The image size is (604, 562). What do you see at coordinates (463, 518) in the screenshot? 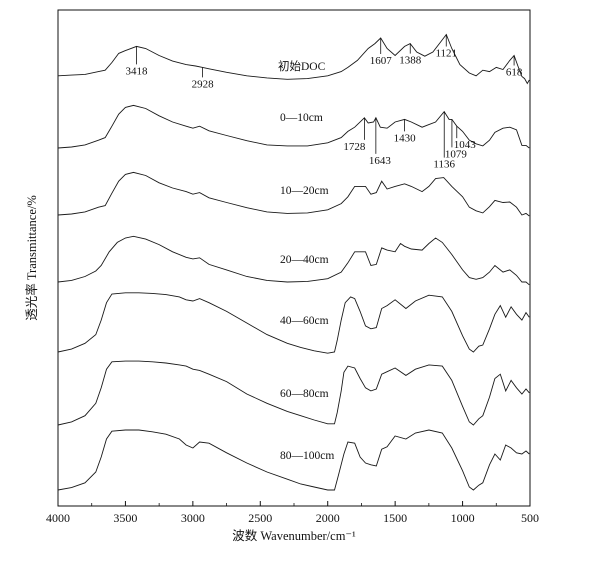
I see `x-tick-label-1000: 1000` at bounding box center [463, 518].